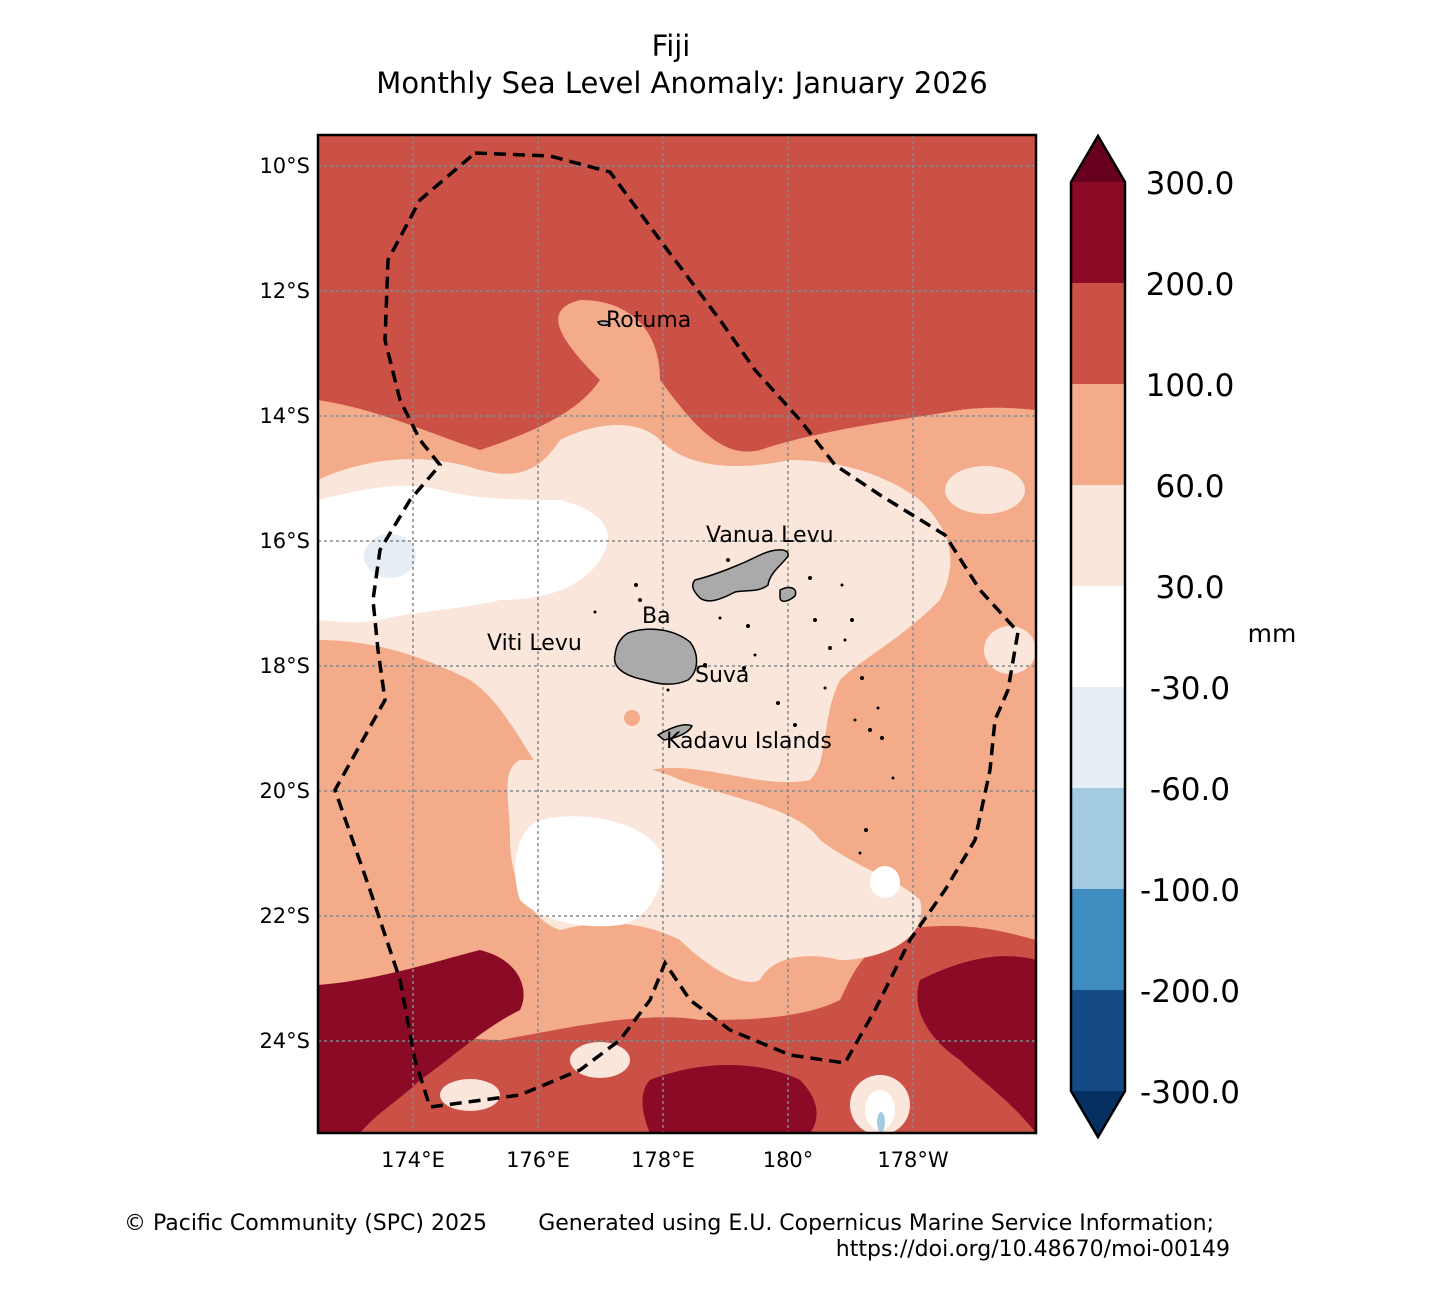 The height and width of the screenshot is (1292, 1433). What do you see at coordinates (1272, 633) in the screenshot?
I see `colorbar-unit-label: mm` at bounding box center [1272, 633].